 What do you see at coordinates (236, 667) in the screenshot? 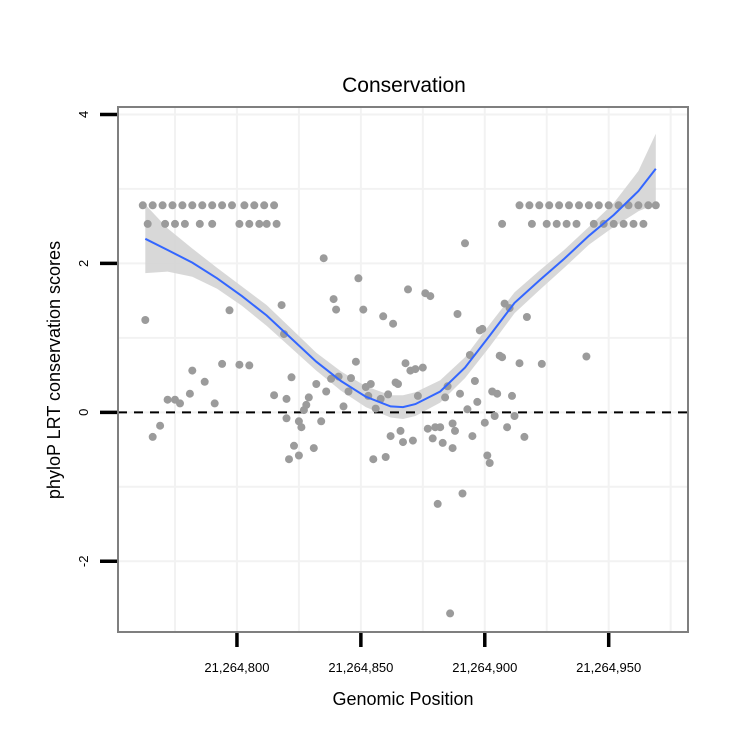
I see `x-tick-label: 21,264,800` at bounding box center [236, 667].